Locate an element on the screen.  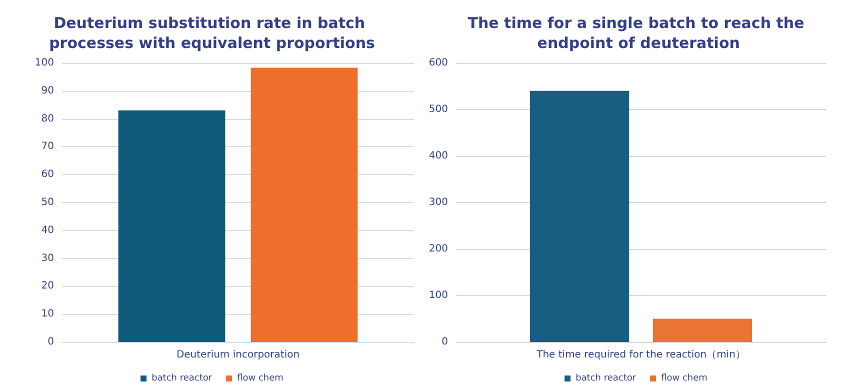
x-tick-label: Deuterium incorporation is located at coordinates (238, 355).